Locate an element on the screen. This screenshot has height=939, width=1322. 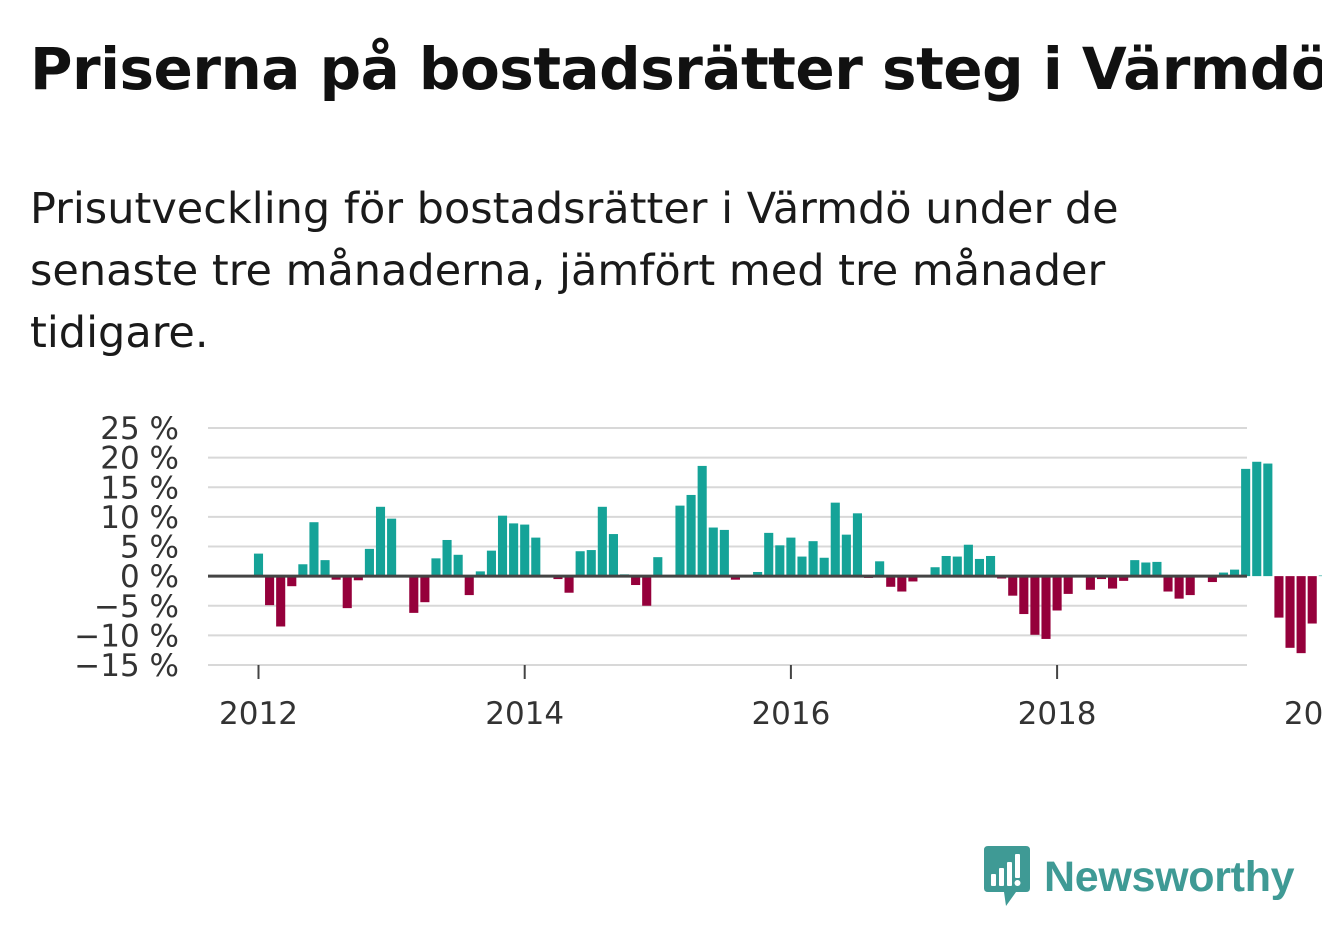
y-tick-label: 5 % is located at coordinates (149, 548).